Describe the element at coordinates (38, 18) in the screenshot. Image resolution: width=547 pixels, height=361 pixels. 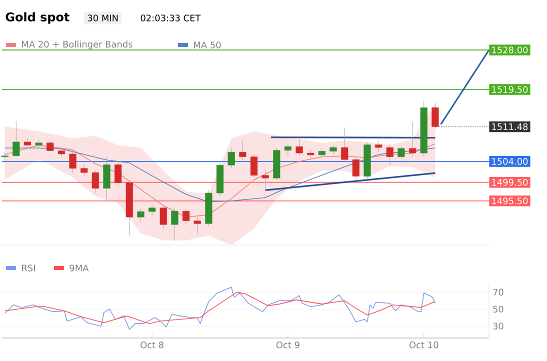
I see `chart-title: Gold spot` at that location.